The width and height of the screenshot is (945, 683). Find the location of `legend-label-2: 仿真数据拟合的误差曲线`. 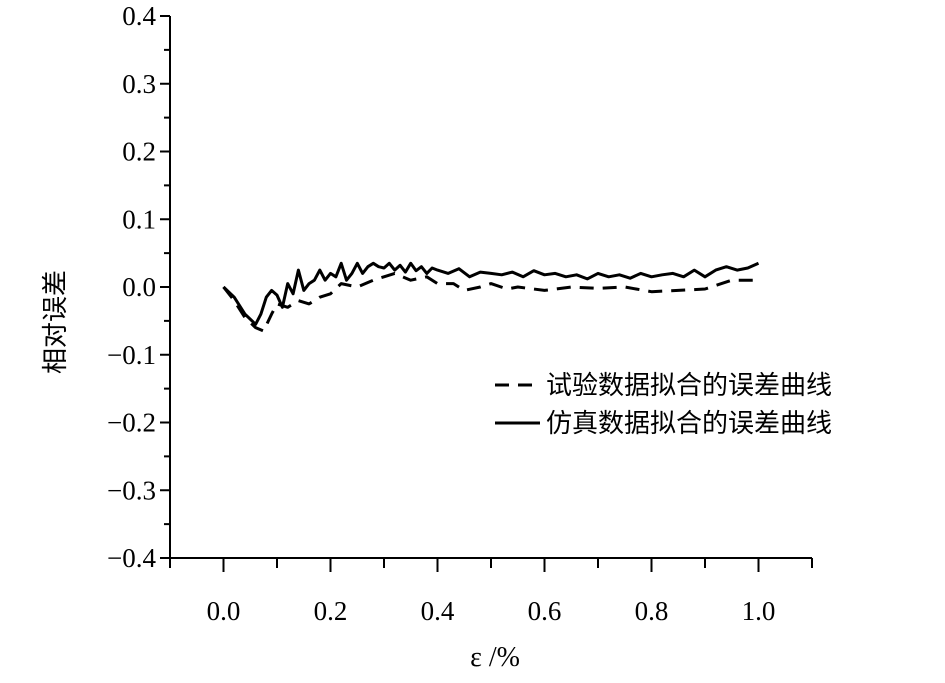

legend-label-2: 仿真数据拟合的误差曲线 is located at coordinates (689, 424).